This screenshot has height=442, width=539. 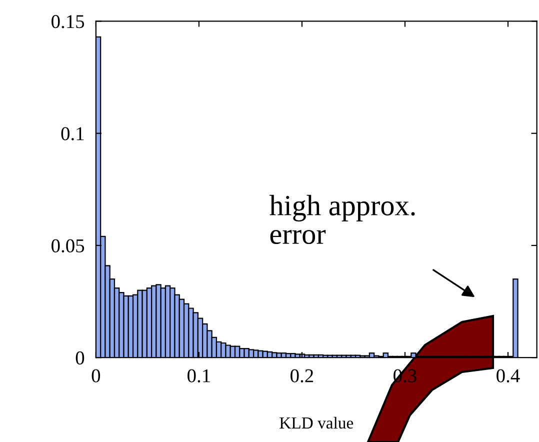 What do you see at coordinates (302, 375) in the screenshot?
I see `x-tick-label: 0.2` at bounding box center [302, 375].